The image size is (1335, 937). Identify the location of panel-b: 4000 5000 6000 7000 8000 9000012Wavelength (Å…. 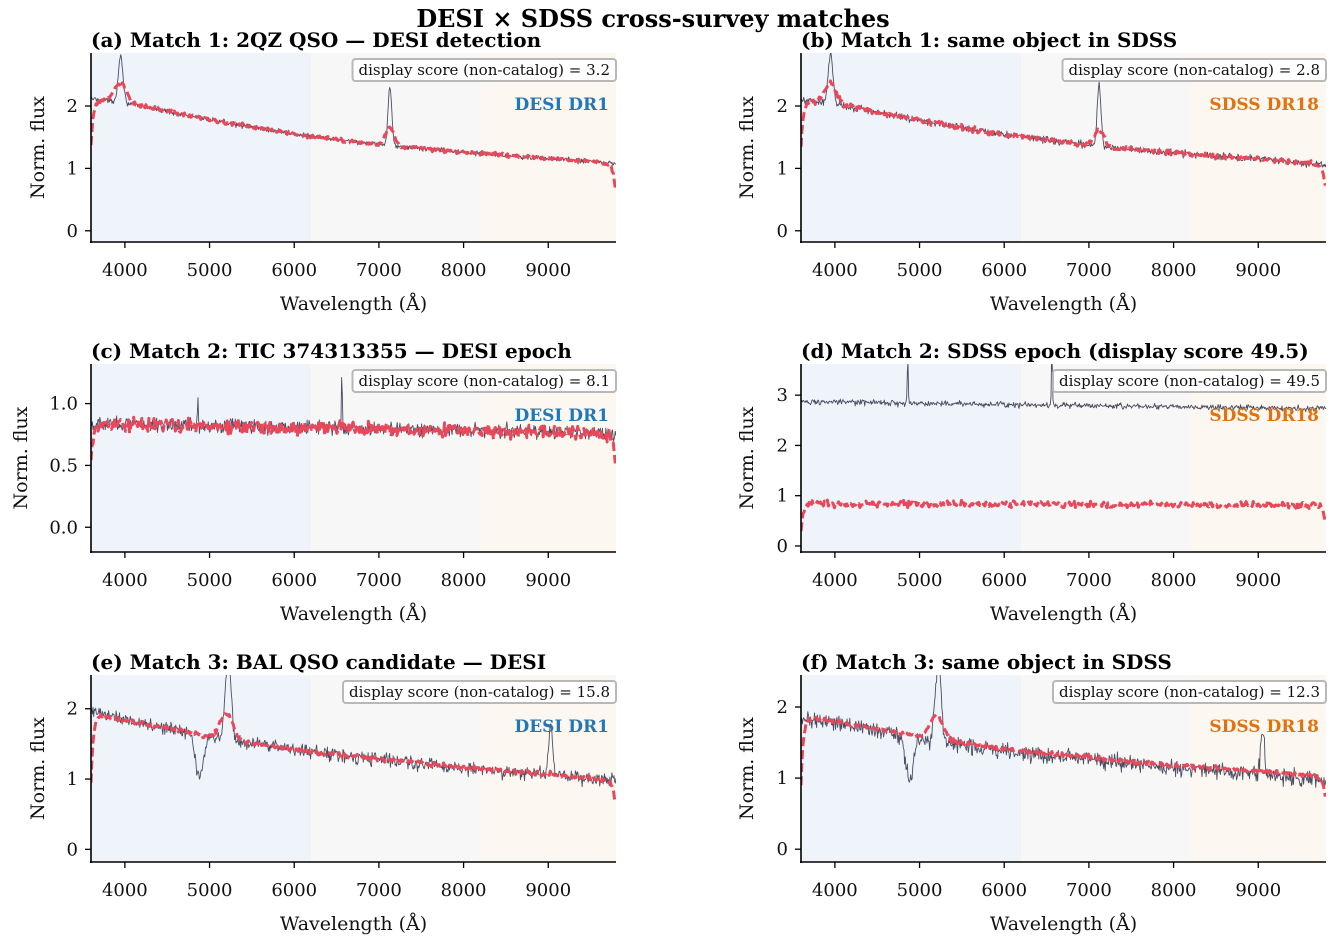
(1031, 171).